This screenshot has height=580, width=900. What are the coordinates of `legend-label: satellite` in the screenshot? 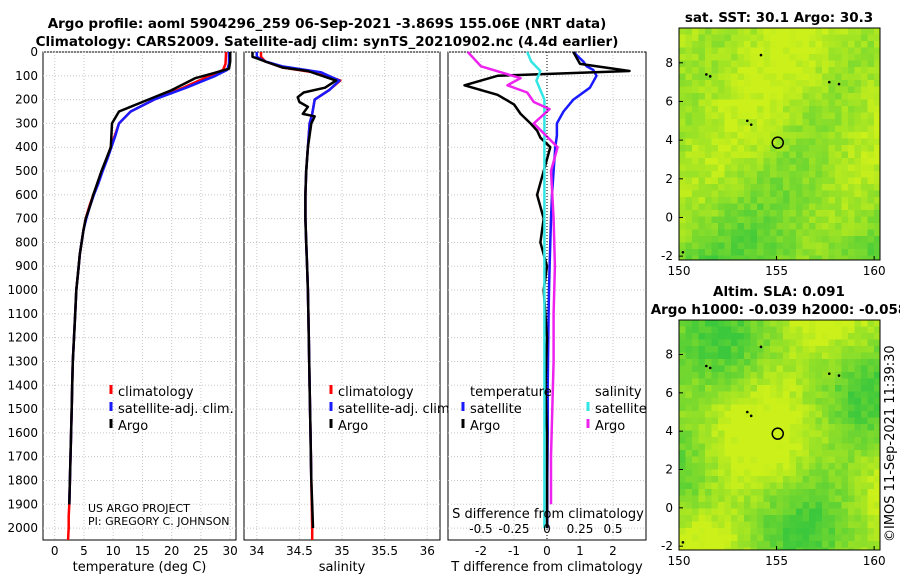 It's located at (621, 409).